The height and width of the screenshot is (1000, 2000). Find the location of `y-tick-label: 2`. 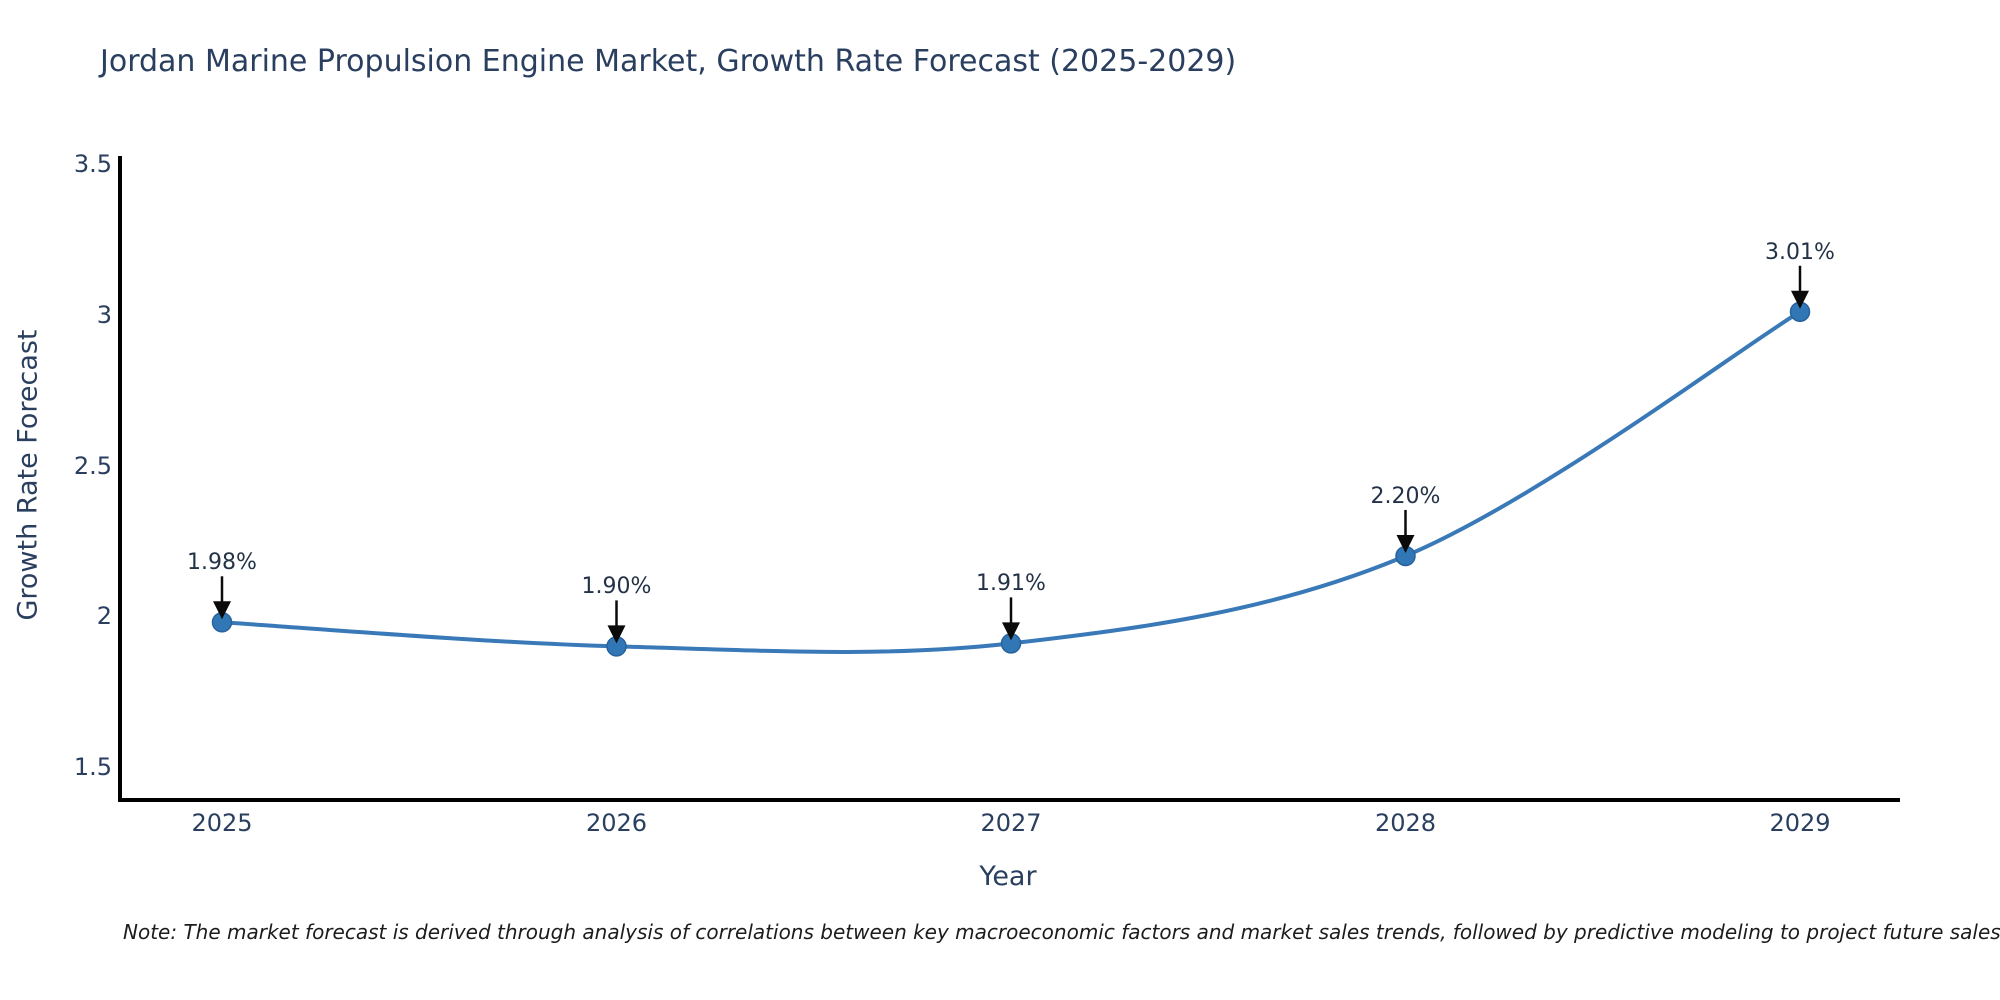

y-tick-label: 2 is located at coordinates (104, 616).